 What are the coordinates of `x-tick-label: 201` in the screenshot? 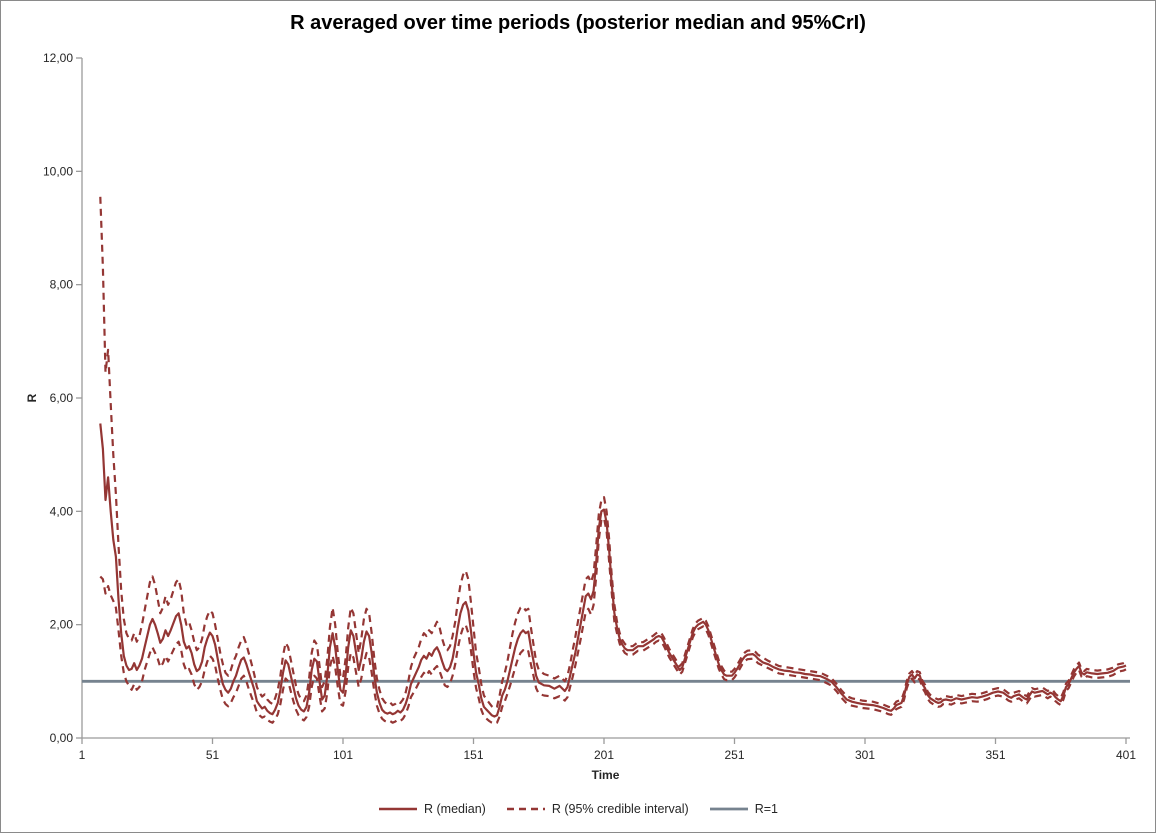 It's located at (604, 755).